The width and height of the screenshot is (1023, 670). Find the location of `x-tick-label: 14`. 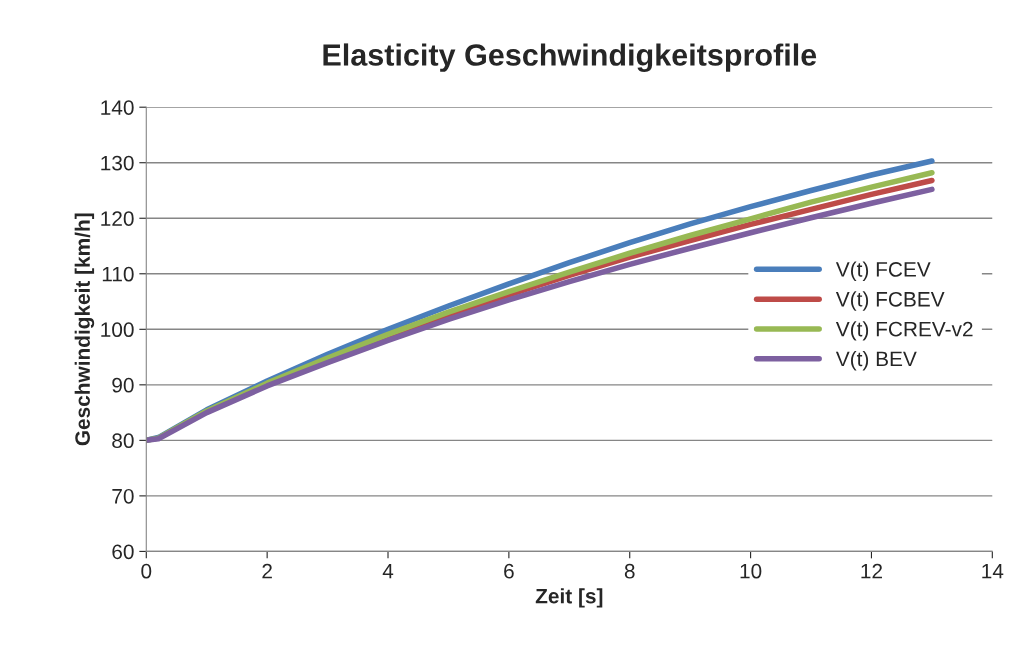

x-tick-label: 14 is located at coordinates (993, 571).